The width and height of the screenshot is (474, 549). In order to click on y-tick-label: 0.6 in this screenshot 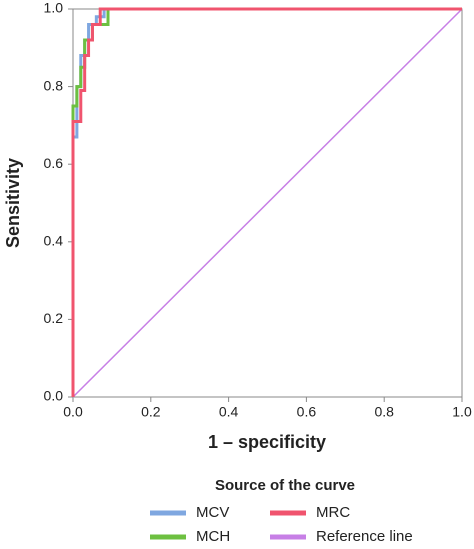, I will do `click(54, 163)`.